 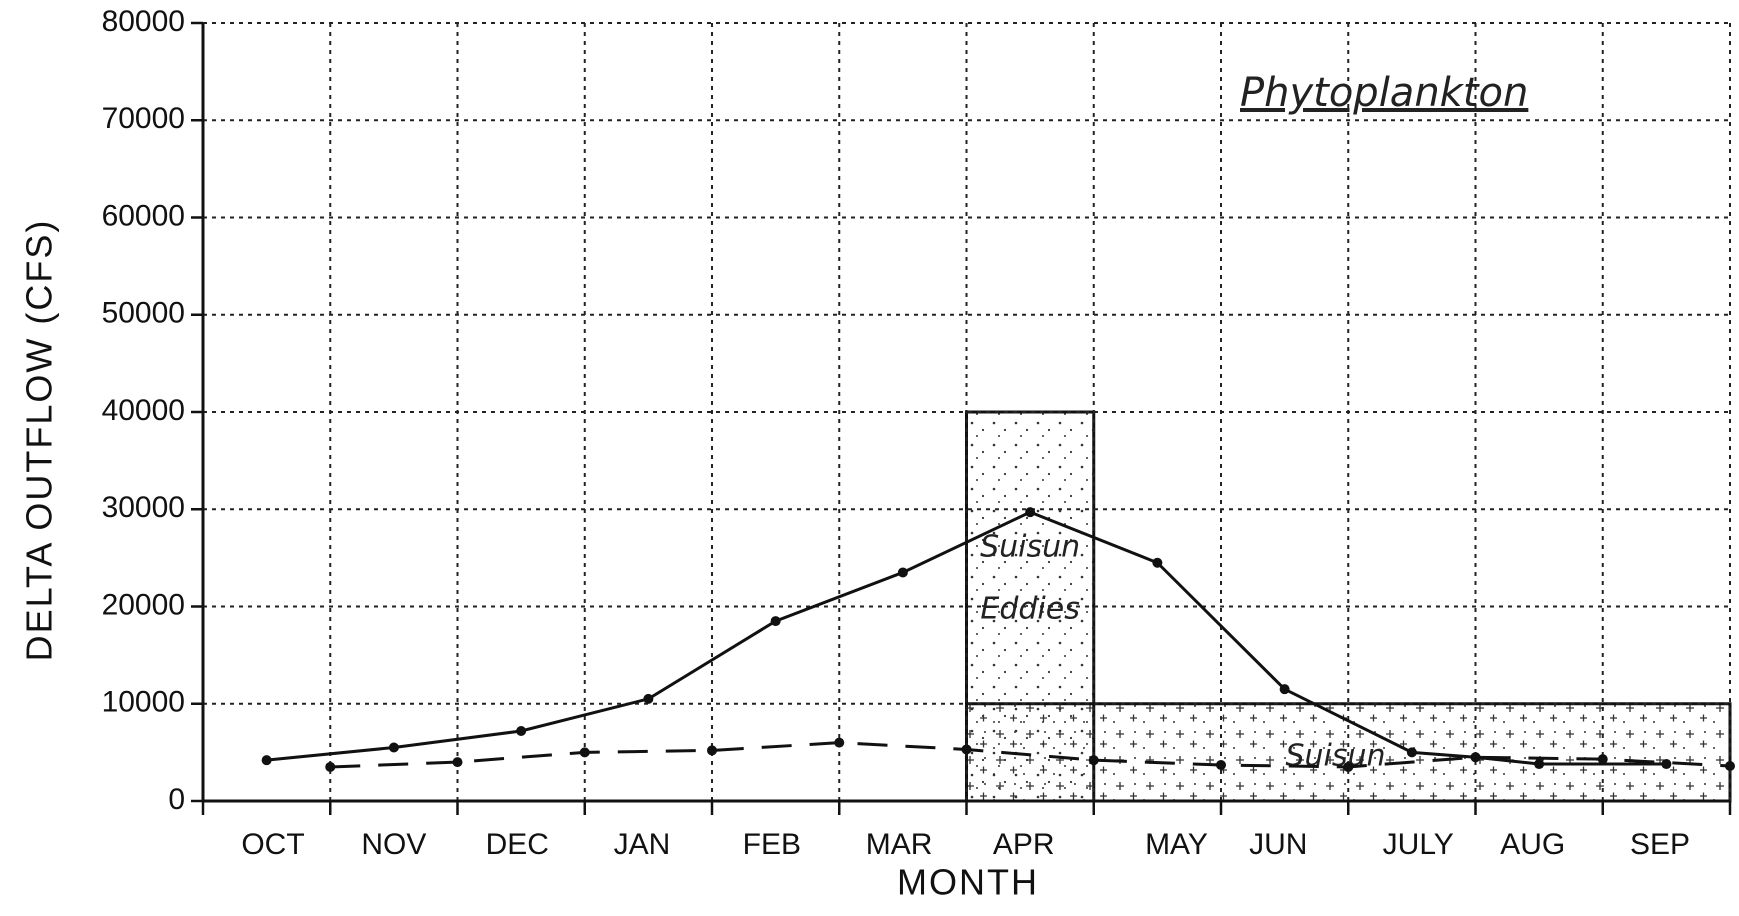 I want to click on x-tick-label: JULY, so click(x=1418, y=844).